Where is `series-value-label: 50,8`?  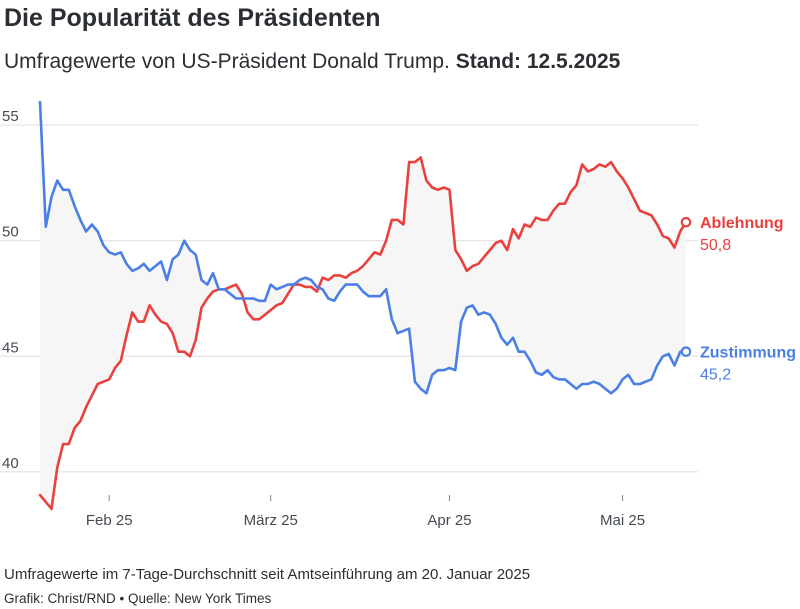 series-value-label: 50,8 is located at coordinates (715, 245).